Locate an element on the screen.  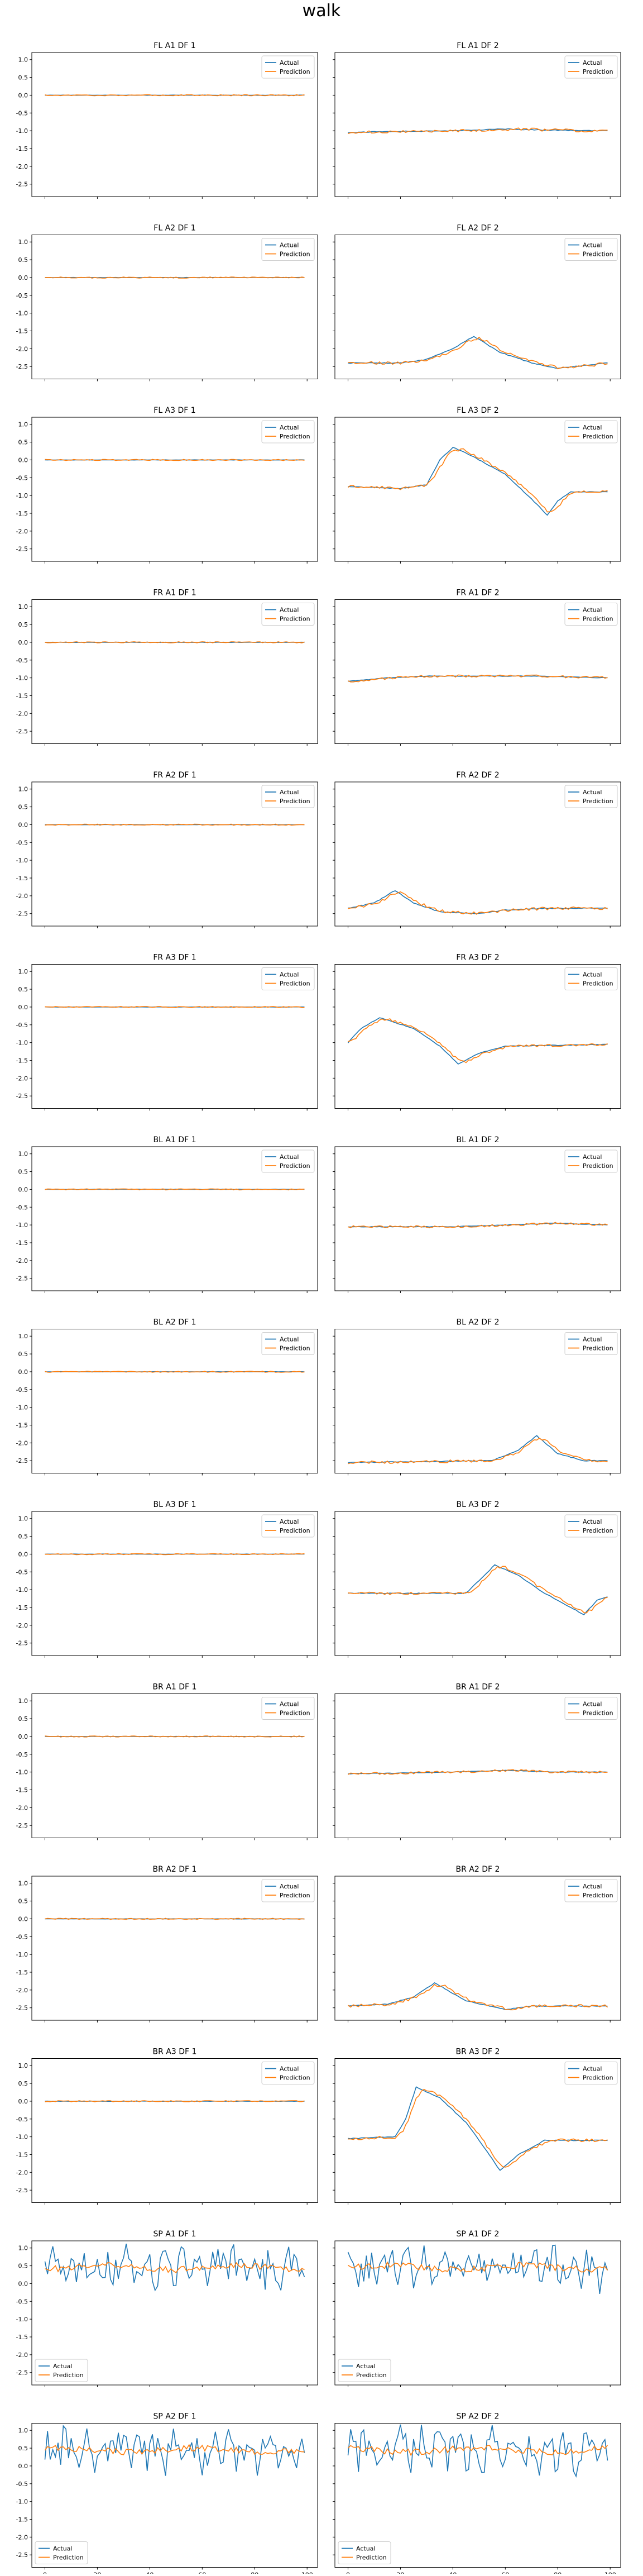
subplot-title: FR A2 DF 1 is located at coordinates (174, 775).